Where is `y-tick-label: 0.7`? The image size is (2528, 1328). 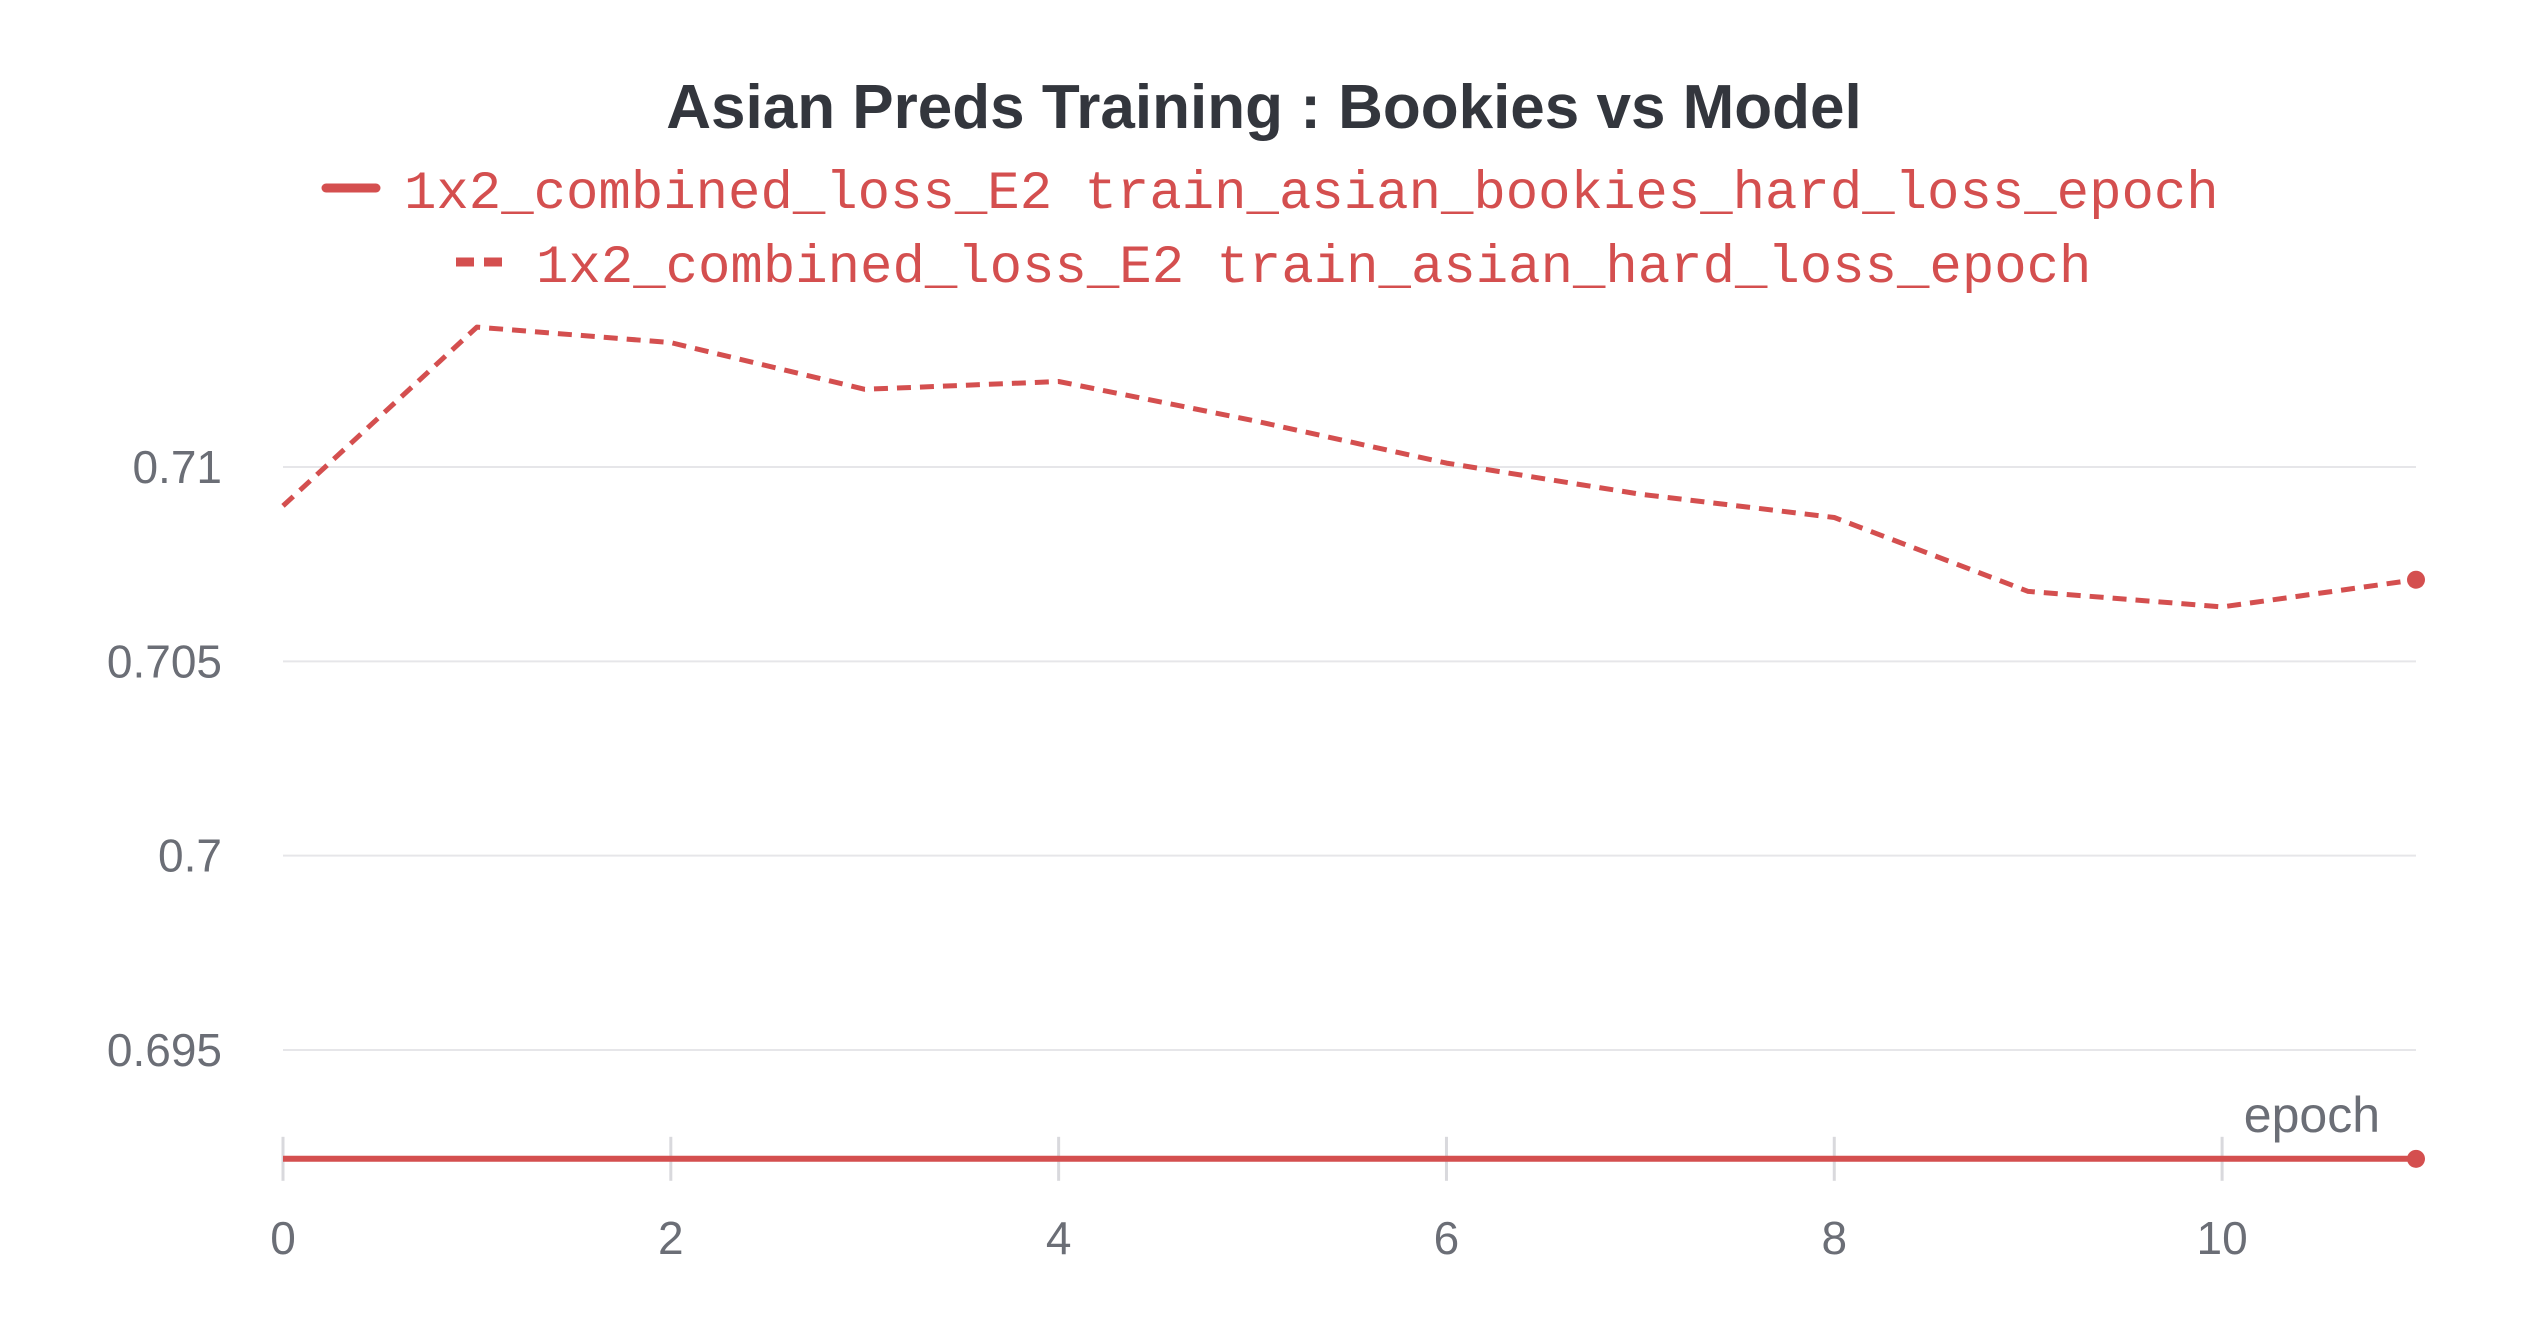
y-tick-label: 0.7 is located at coordinates (190, 856).